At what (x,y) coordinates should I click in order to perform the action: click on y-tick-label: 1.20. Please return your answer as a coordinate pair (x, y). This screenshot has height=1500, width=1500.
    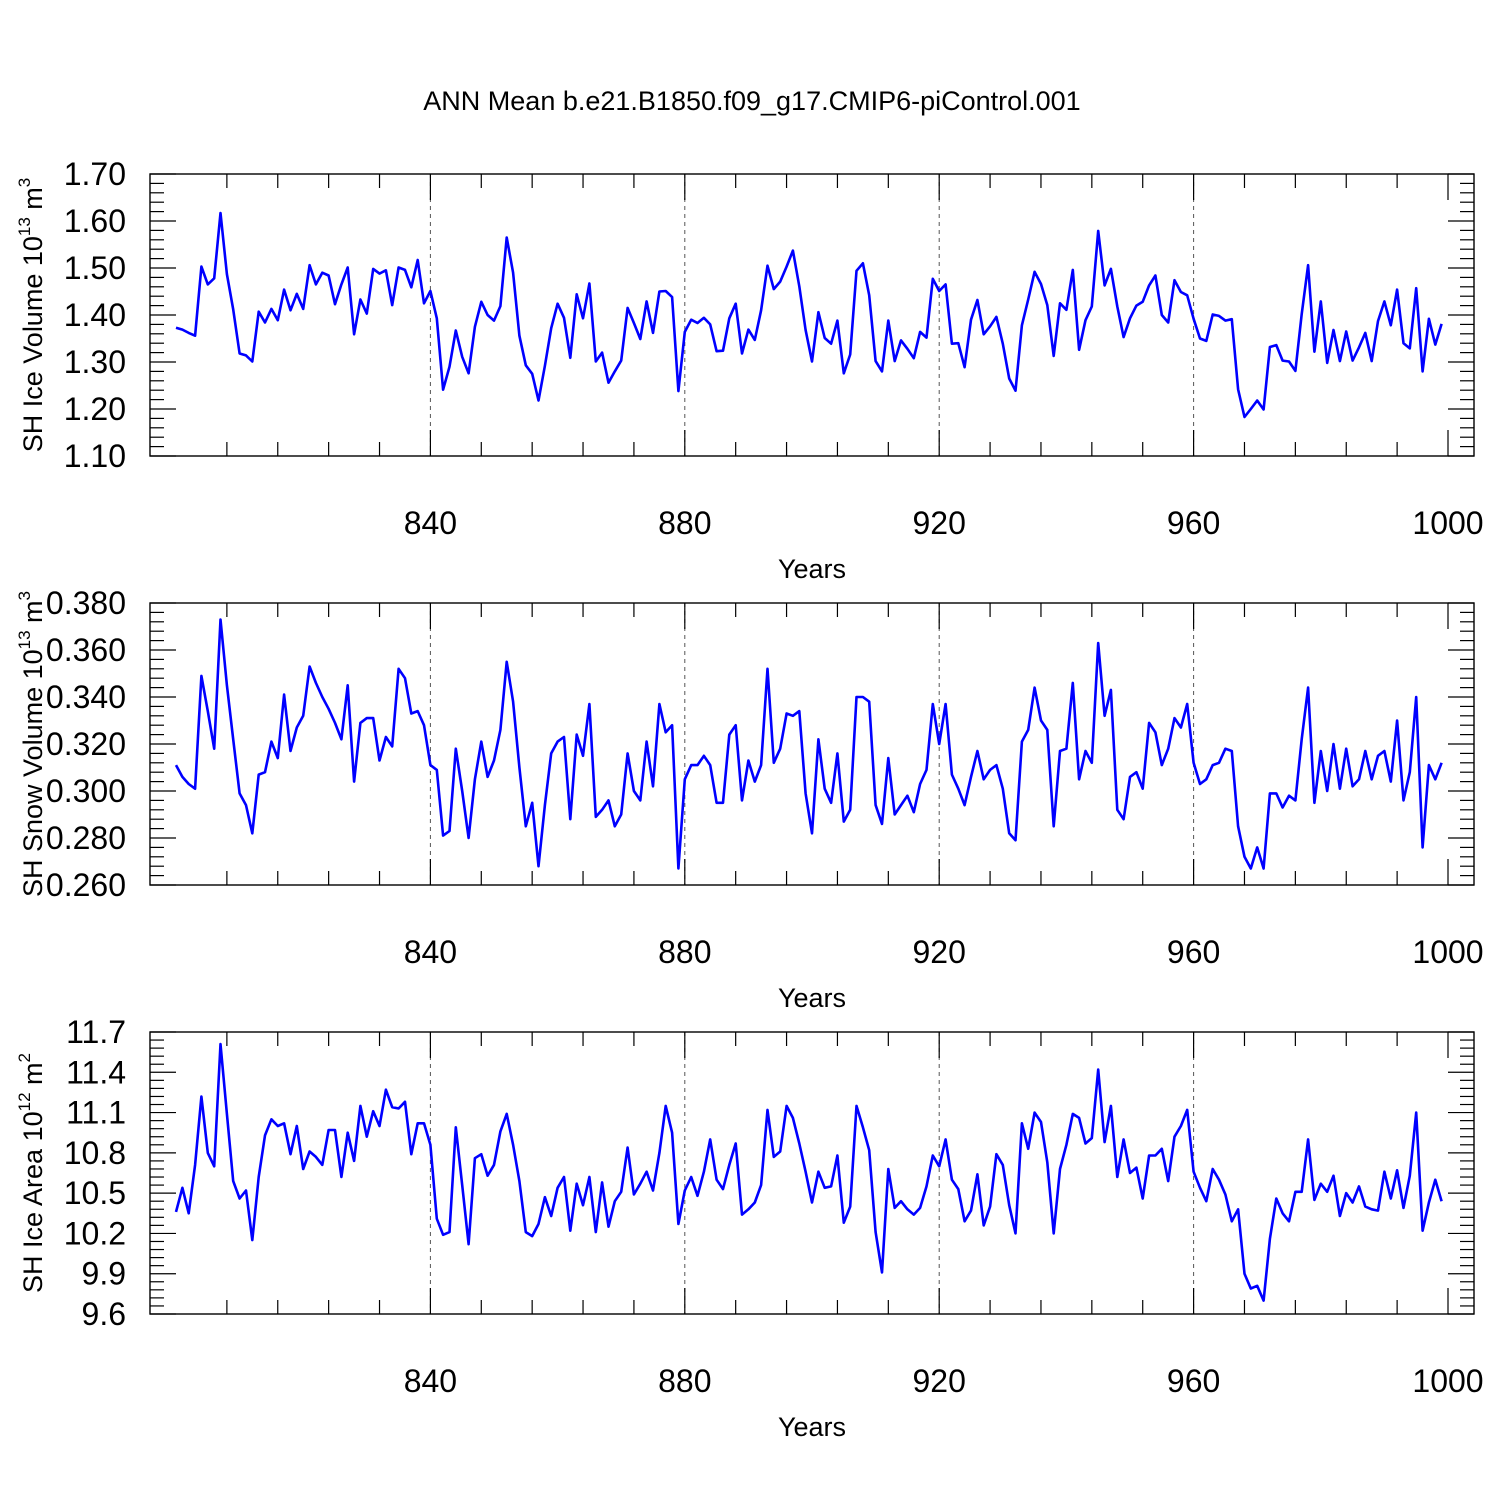
    Looking at the image, I should click on (95, 409).